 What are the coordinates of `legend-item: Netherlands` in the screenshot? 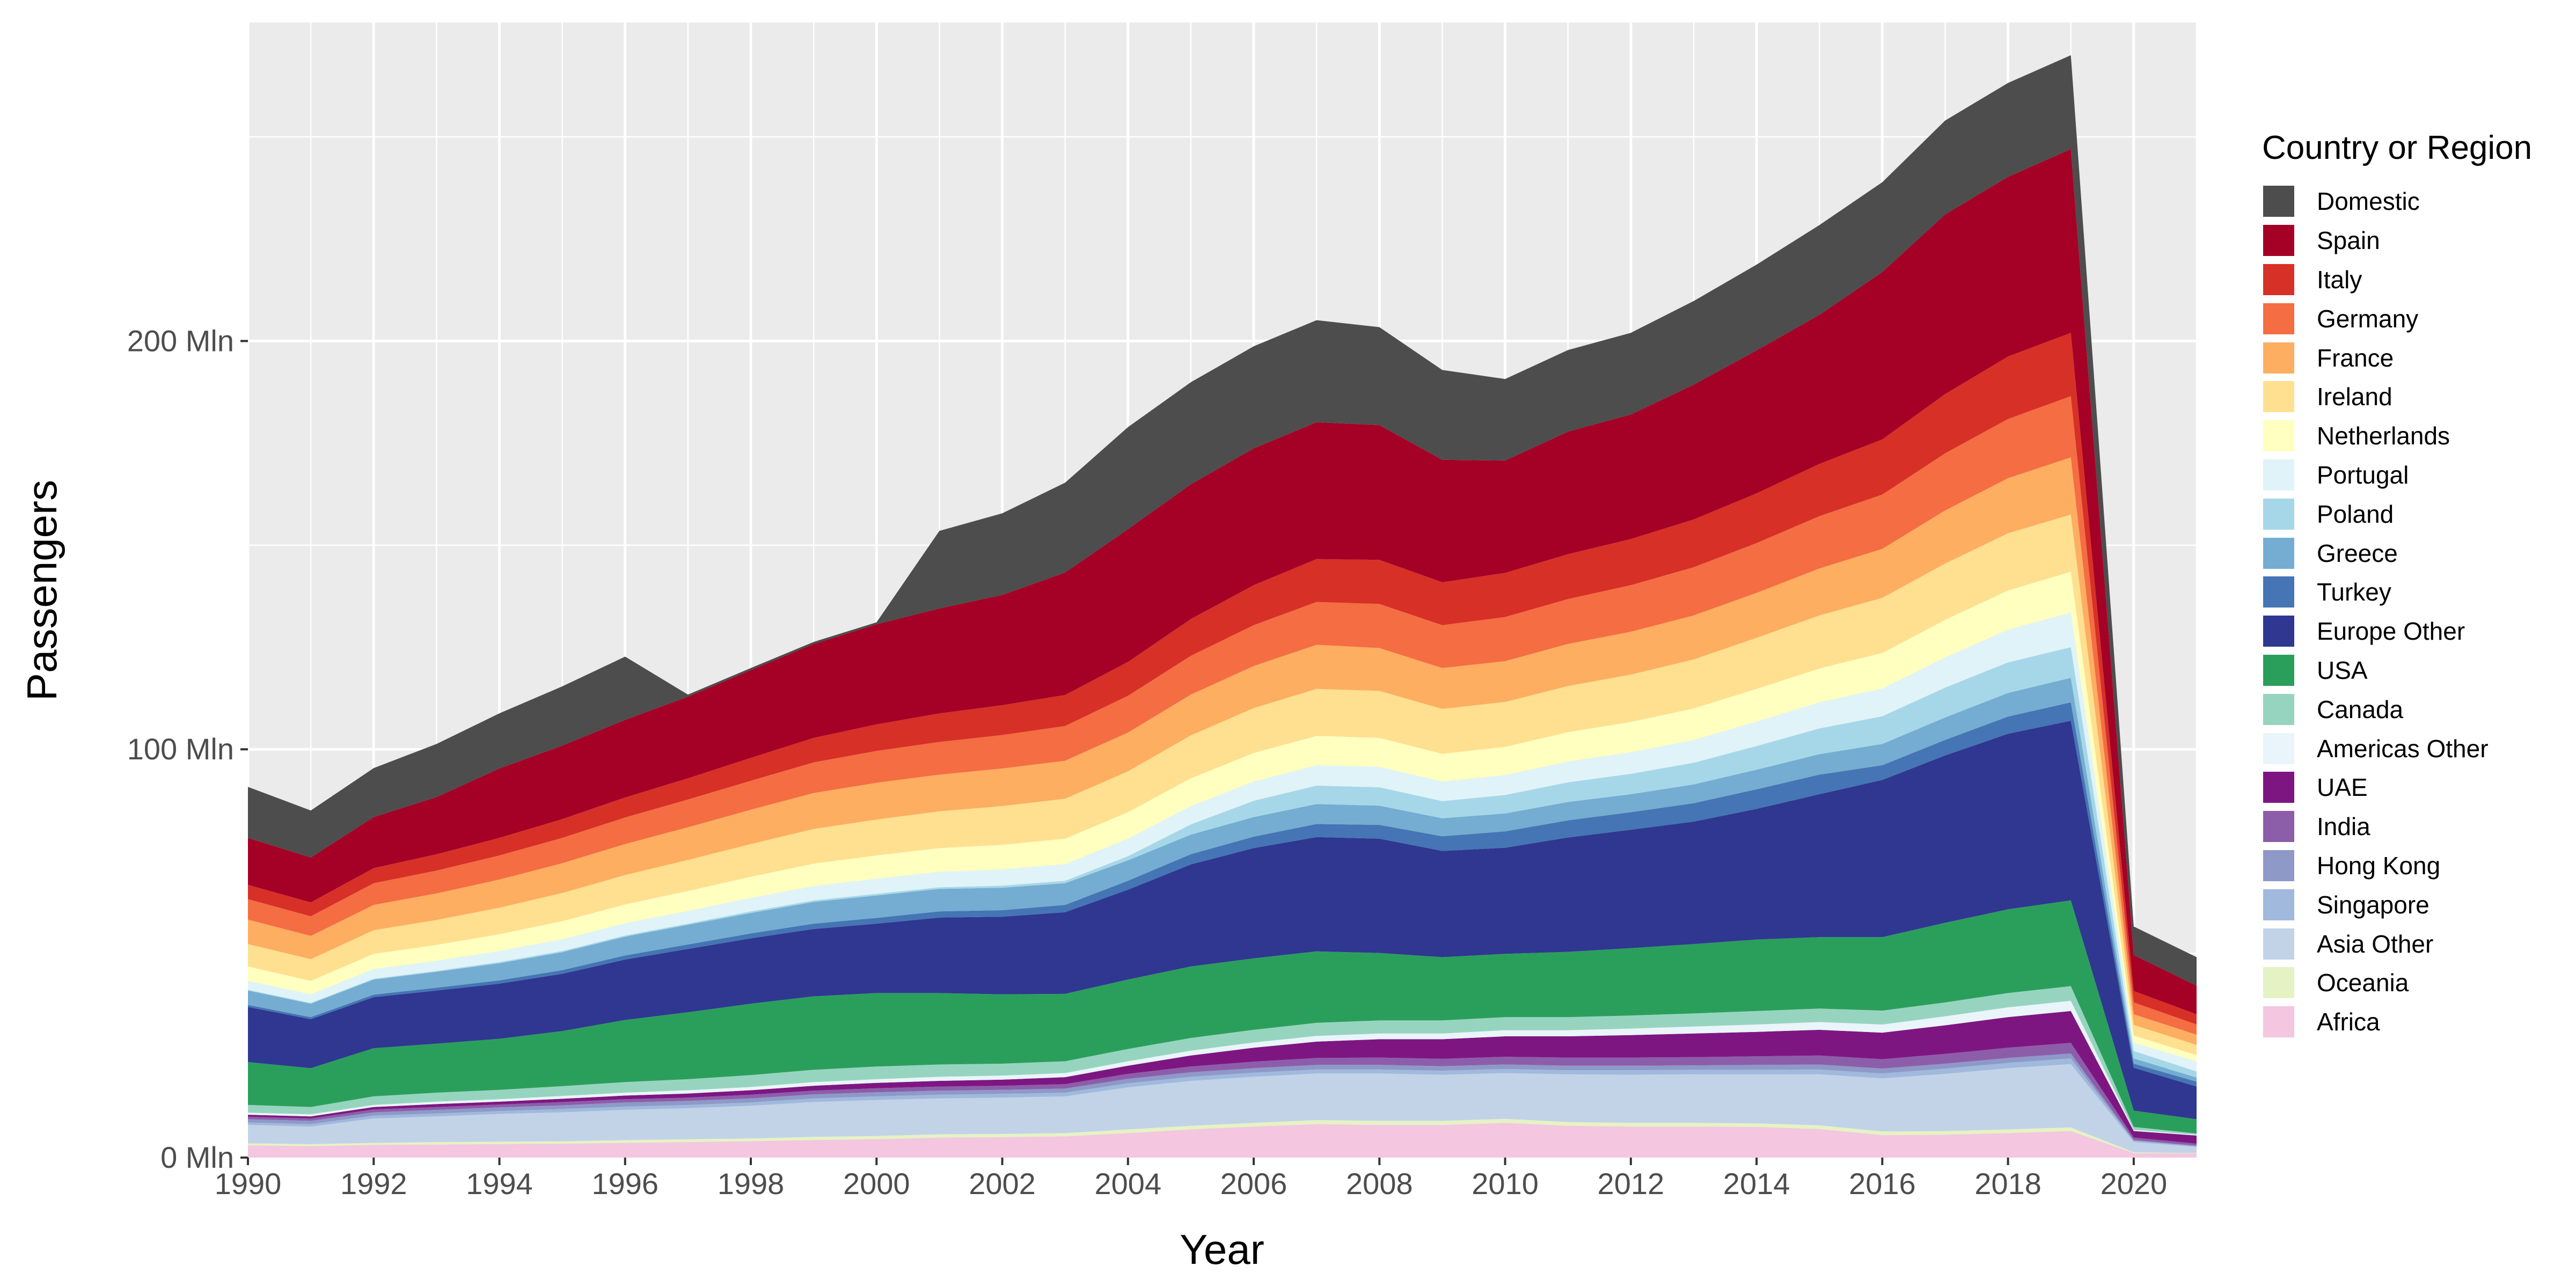 It's located at (2417, 436).